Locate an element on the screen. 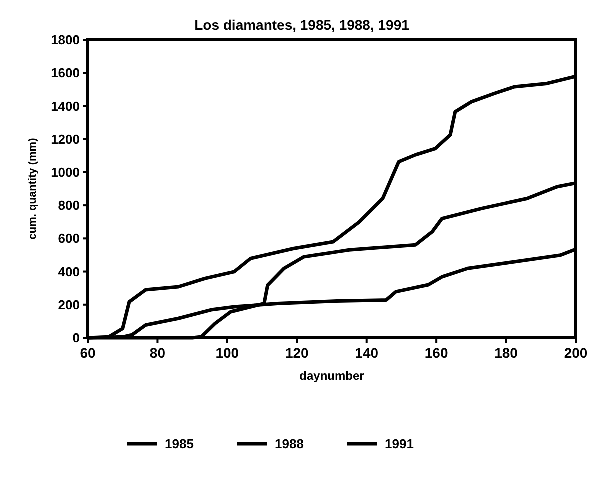 The width and height of the screenshot is (600, 479). y-tick-label: 800 is located at coordinates (69, 206).